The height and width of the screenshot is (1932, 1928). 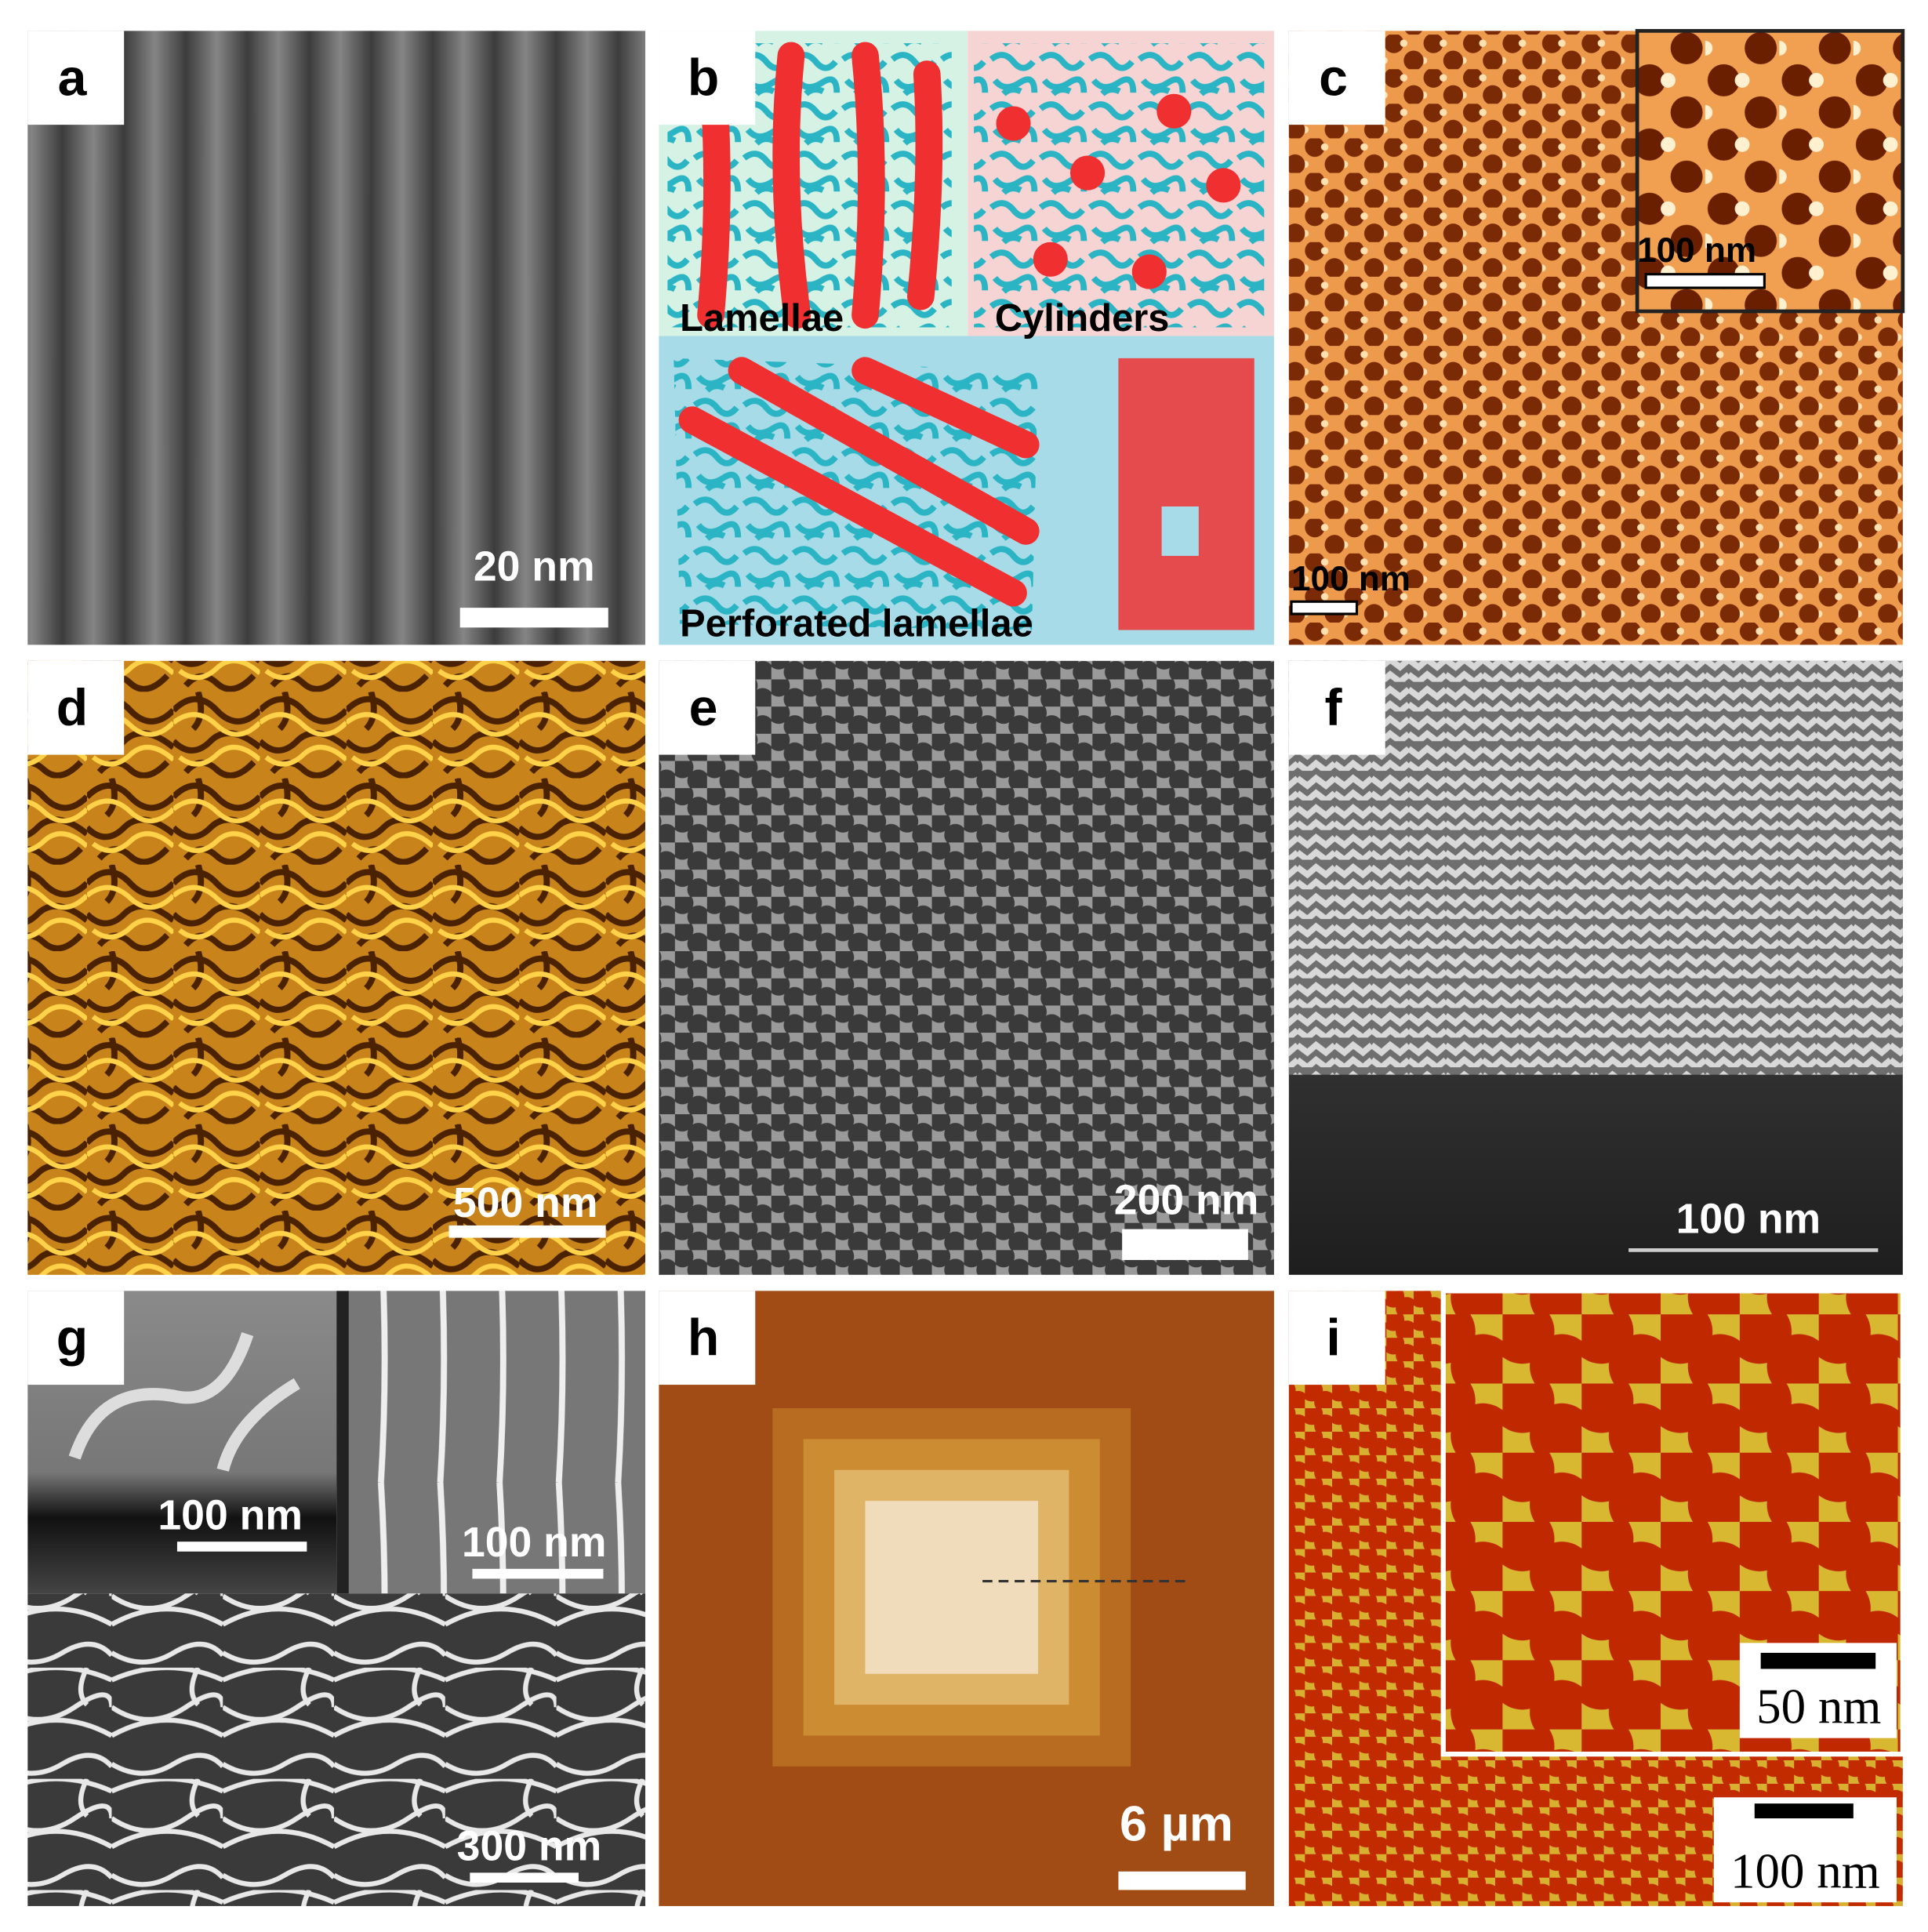 I want to click on panel-letter: c, so click(x=1333, y=78).